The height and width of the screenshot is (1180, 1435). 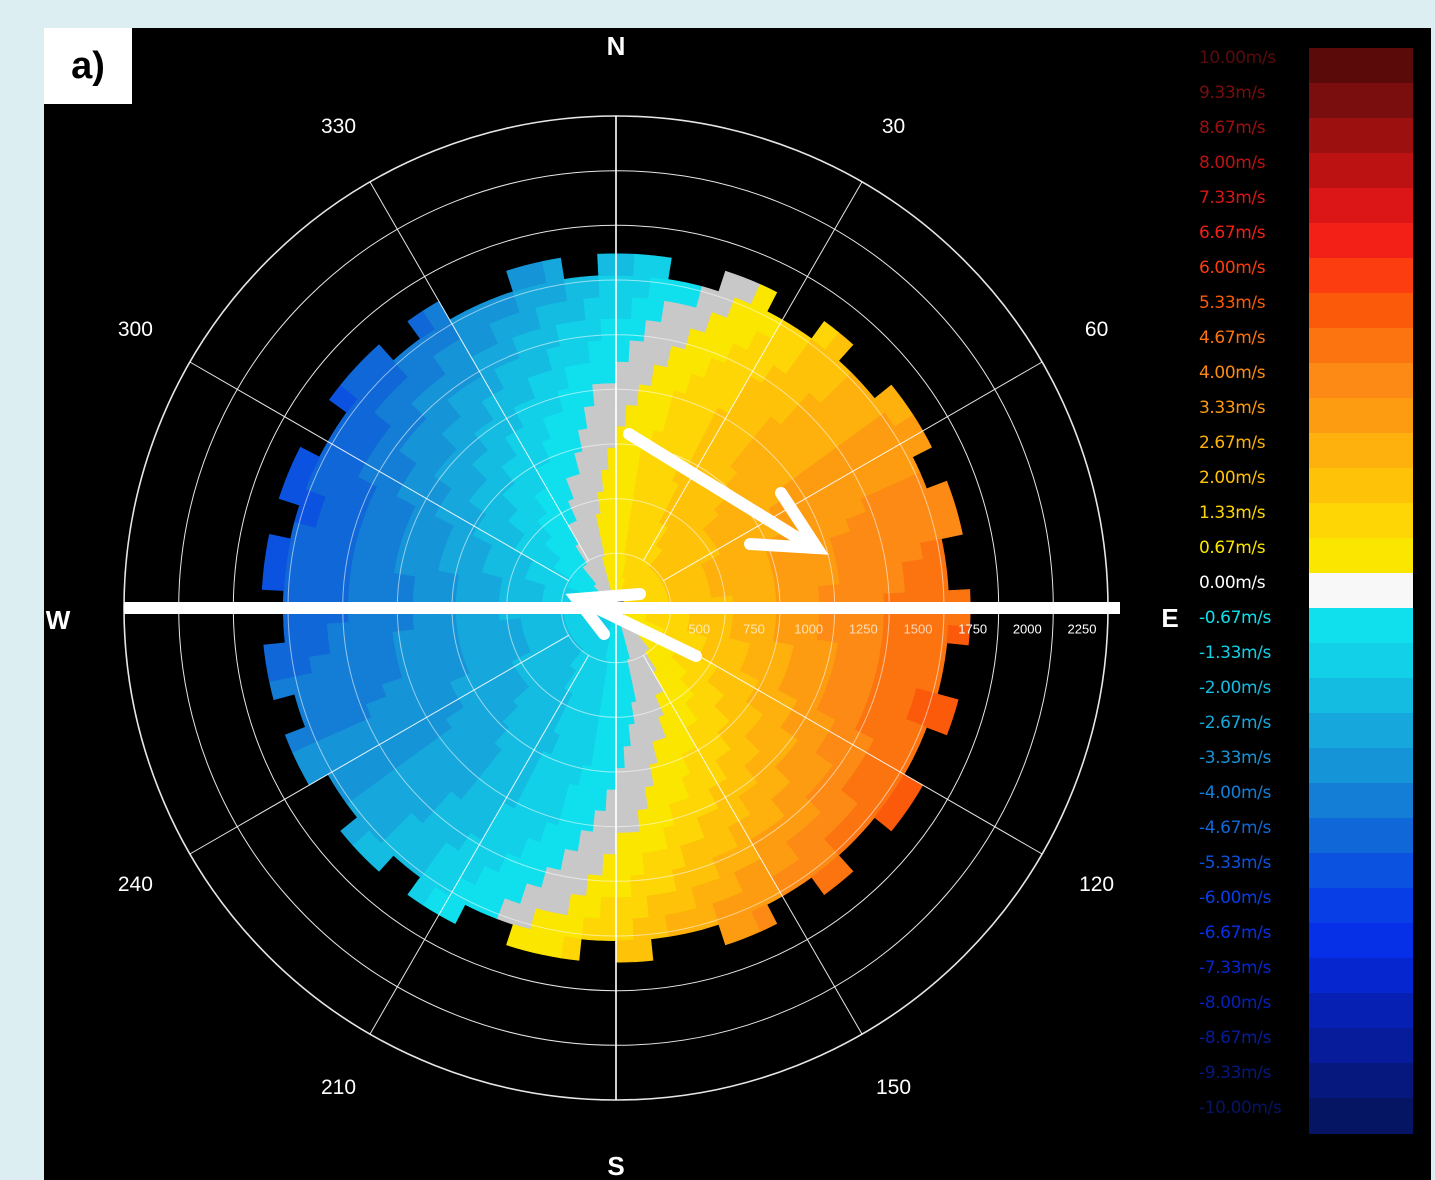 I want to click on range-label: 1000, so click(x=808, y=628).